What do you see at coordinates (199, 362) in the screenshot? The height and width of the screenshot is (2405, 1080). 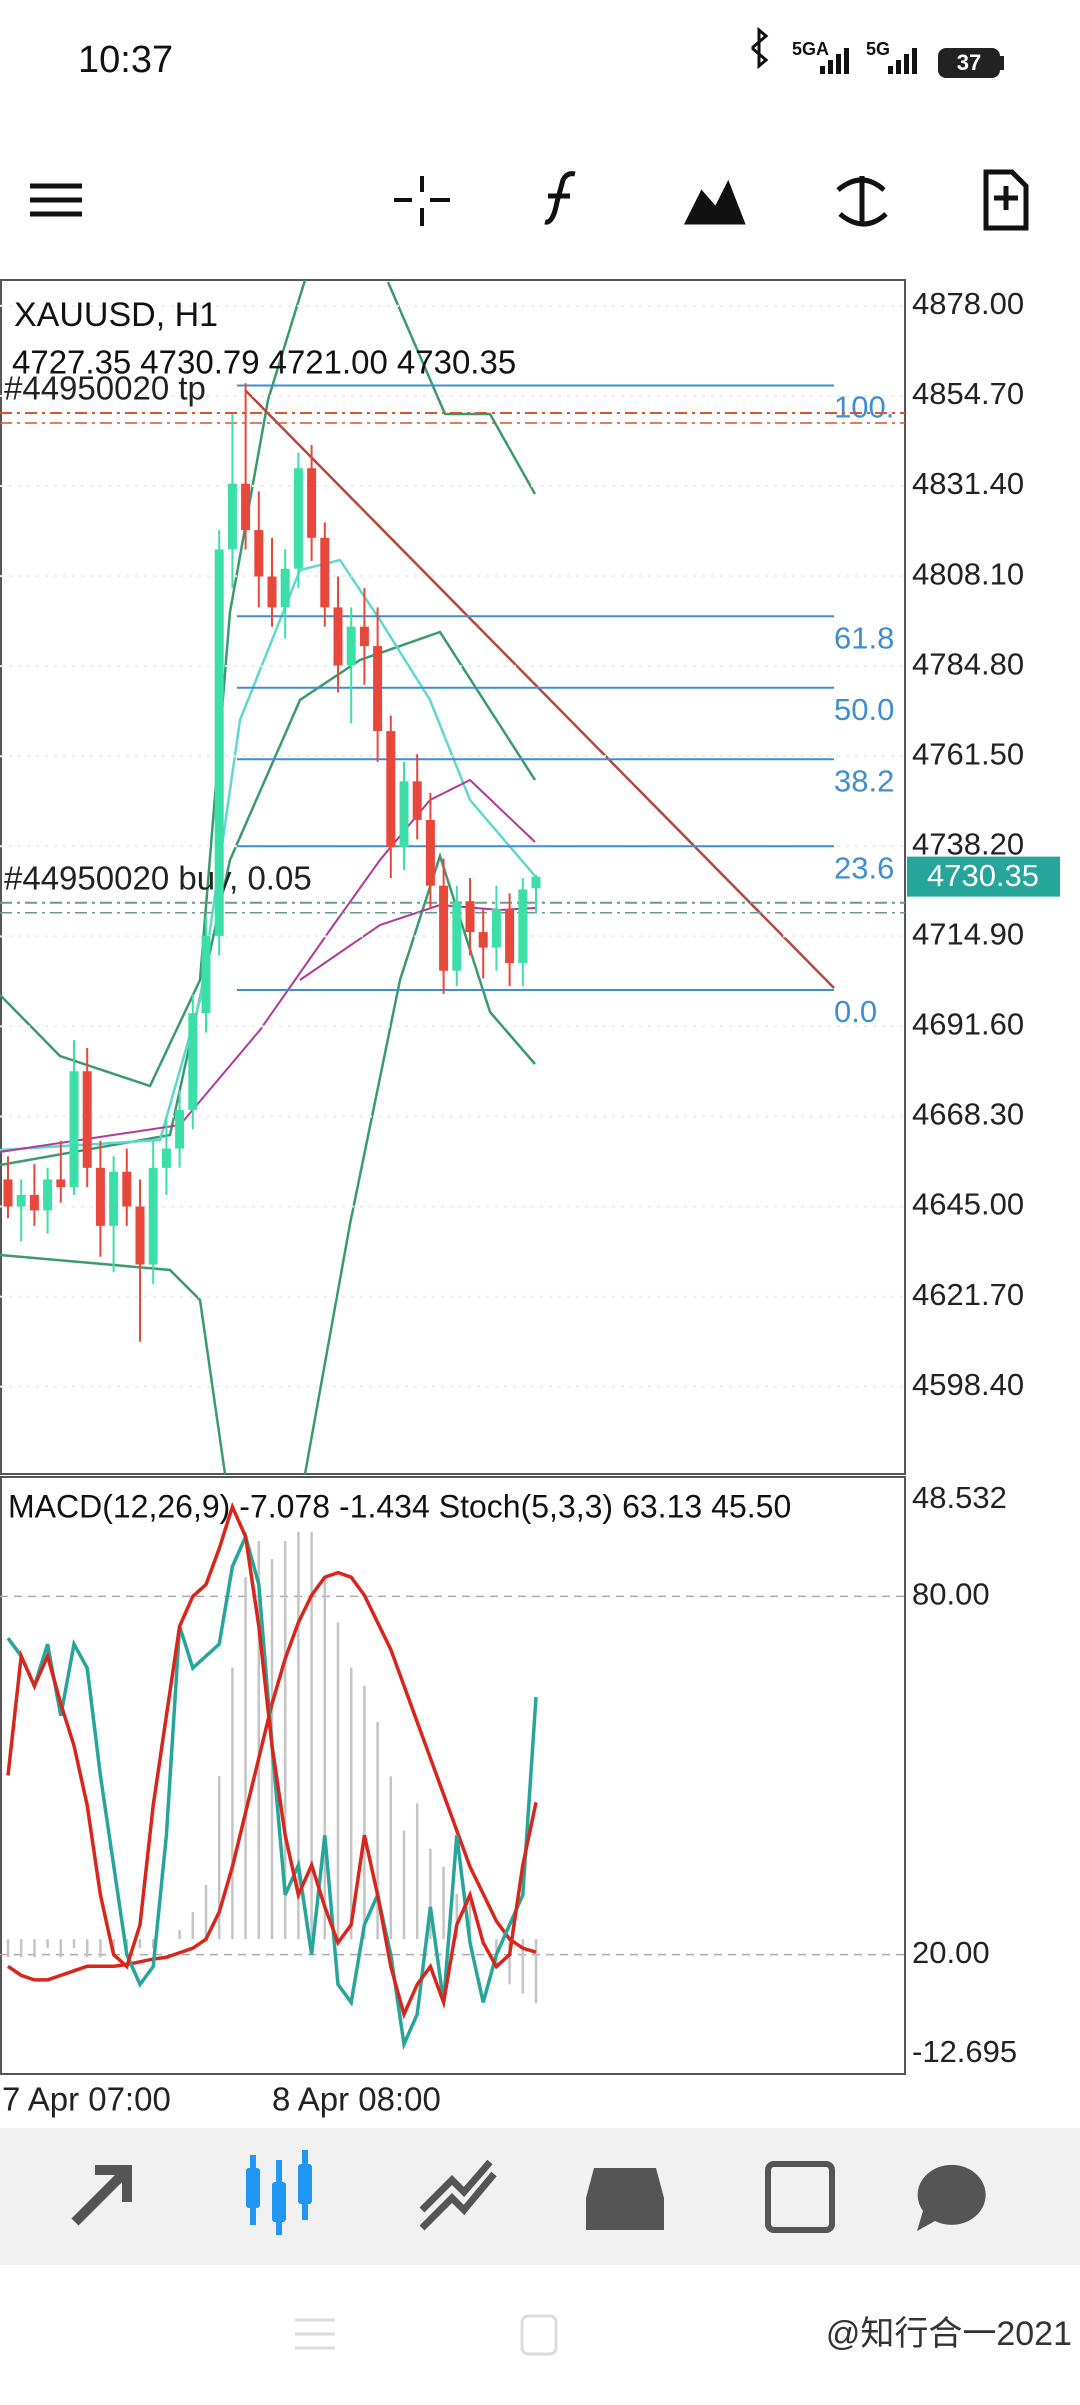 I see `ohlc-value: 4730.79` at bounding box center [199, 362].